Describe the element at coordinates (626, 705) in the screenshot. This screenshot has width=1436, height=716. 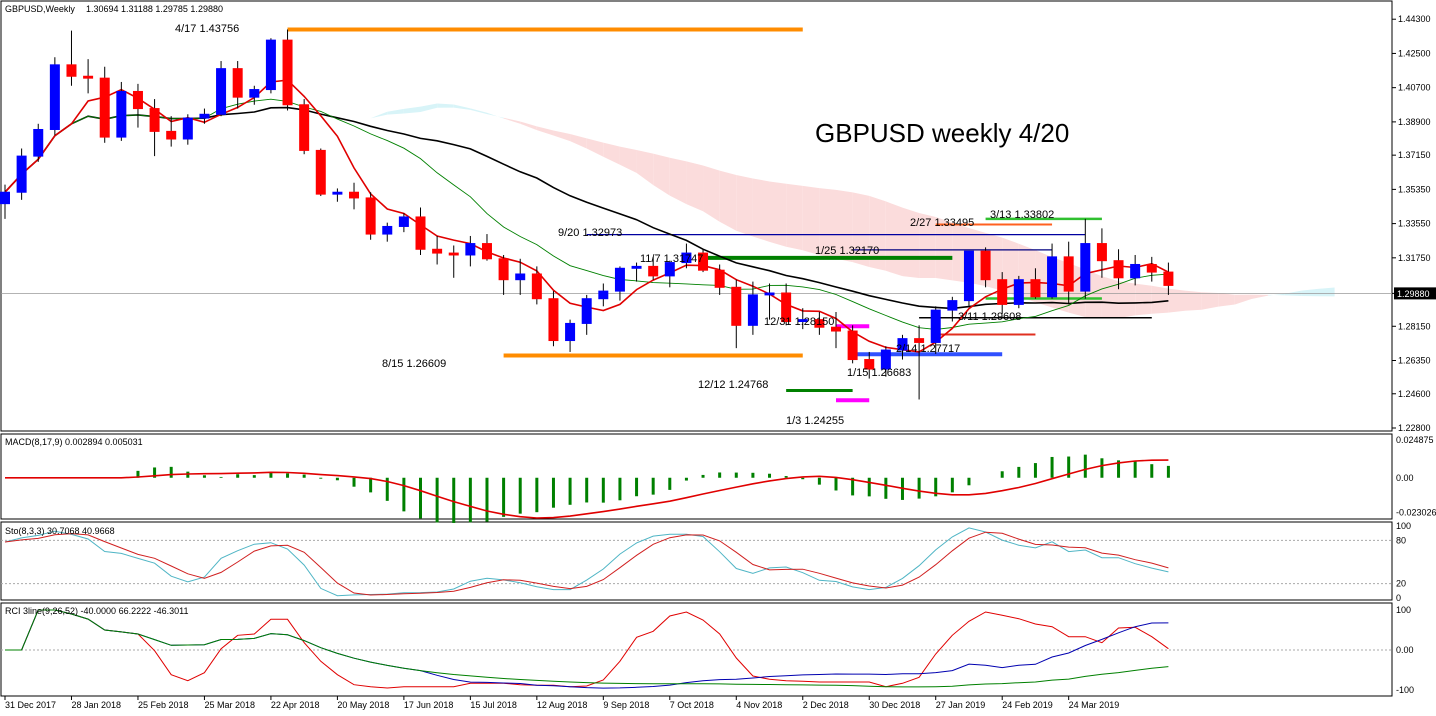
I see `time-tick-label: 9 Sep 2018` at that location.